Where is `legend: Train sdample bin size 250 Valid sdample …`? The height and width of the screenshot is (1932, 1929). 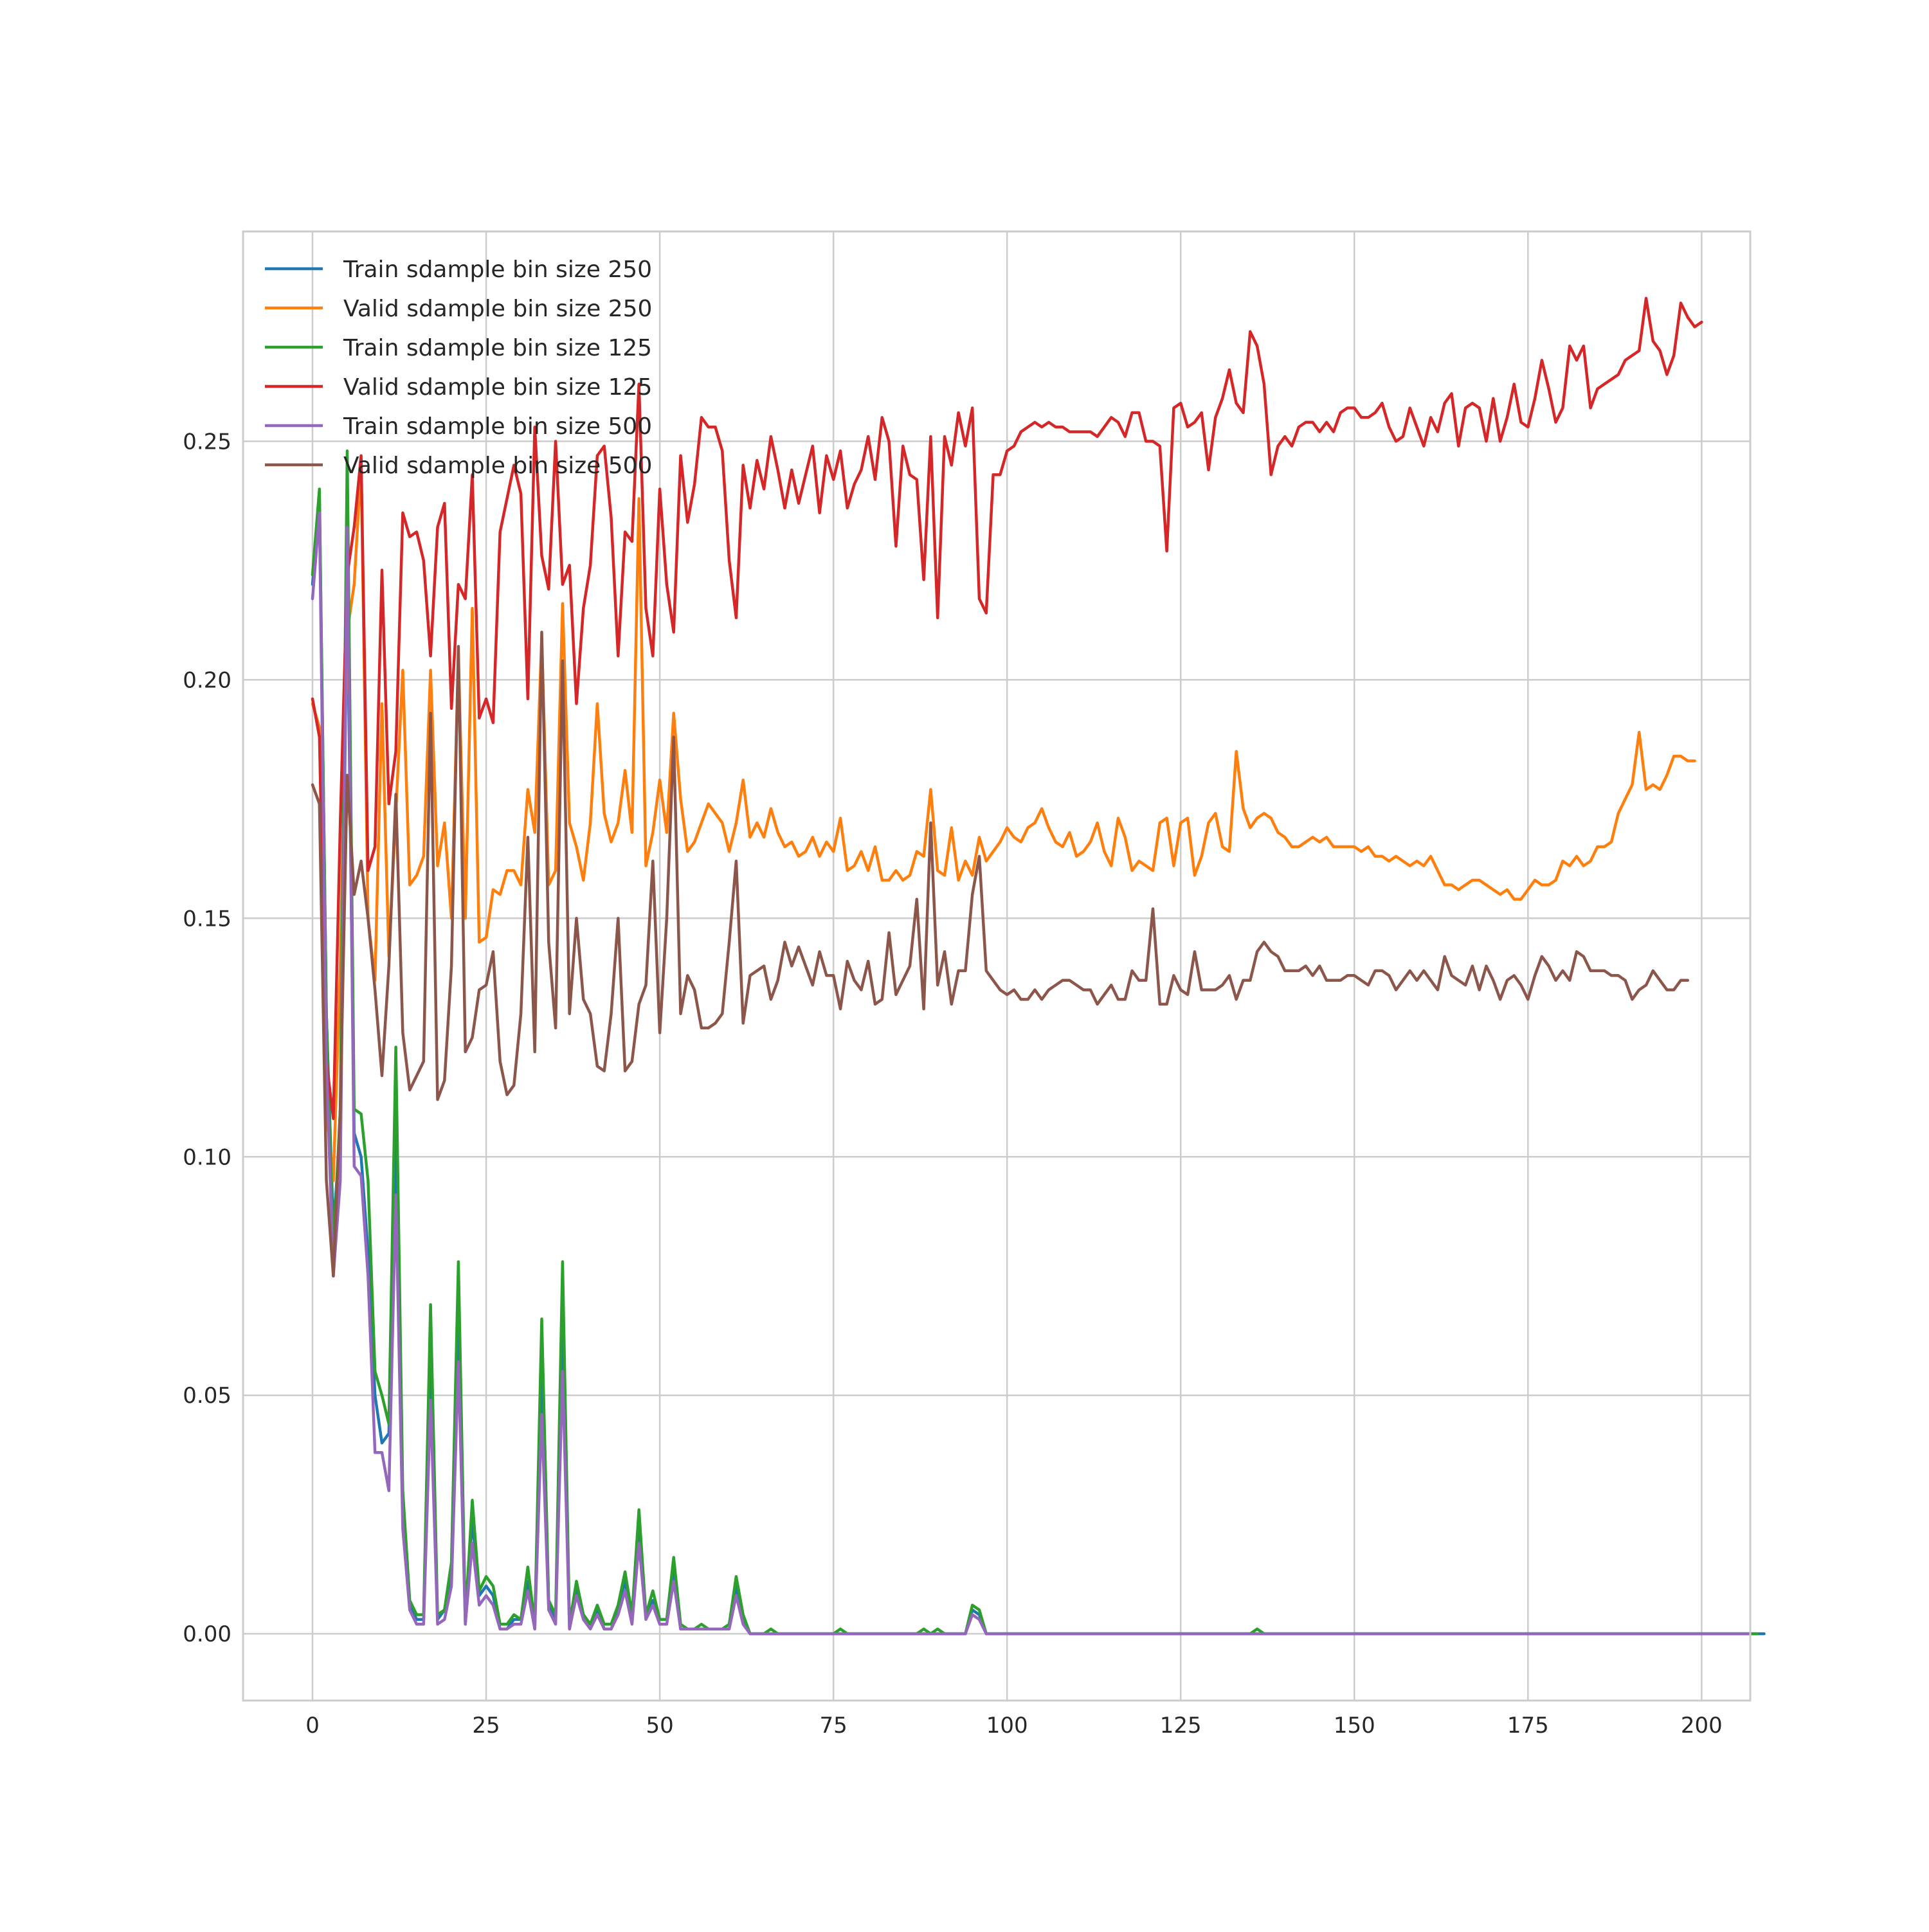
legend: Train sdample bin size 250 Valid sdample … is located at coordinates (459, 368).